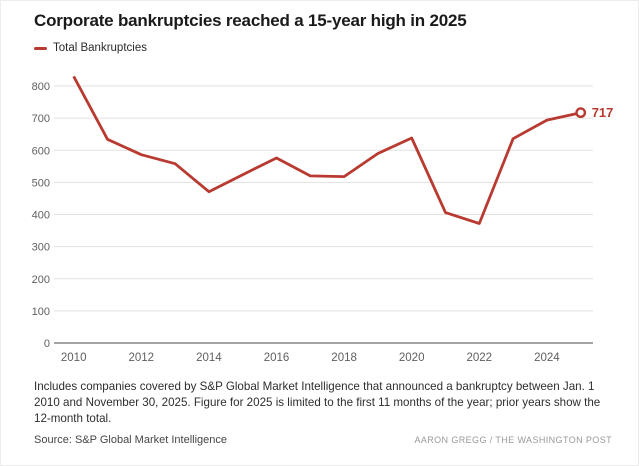 This screenshot has width=639, height=466. I want to click on legend-label: Total Bankruptcies, so click(100, 48).